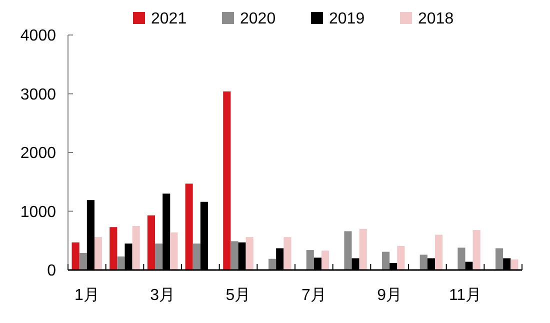  What do you see at coordinates (38, 36) in the screenshot?
I see `y-tick-label: 4000` at bounding box center [38, 36].